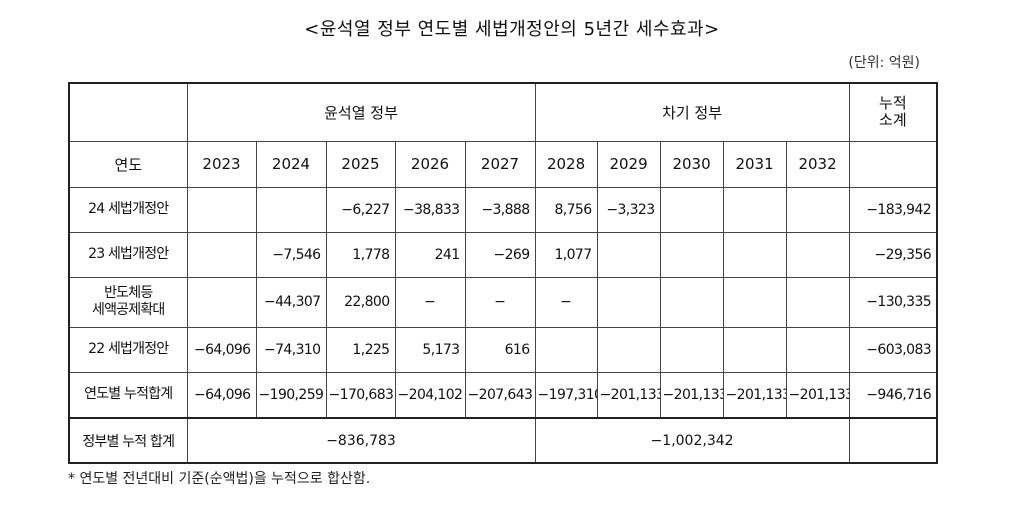 This screenshot has width=1024, height=511. I want to click on value-cell-2024: −7,546, so click(291, 254).